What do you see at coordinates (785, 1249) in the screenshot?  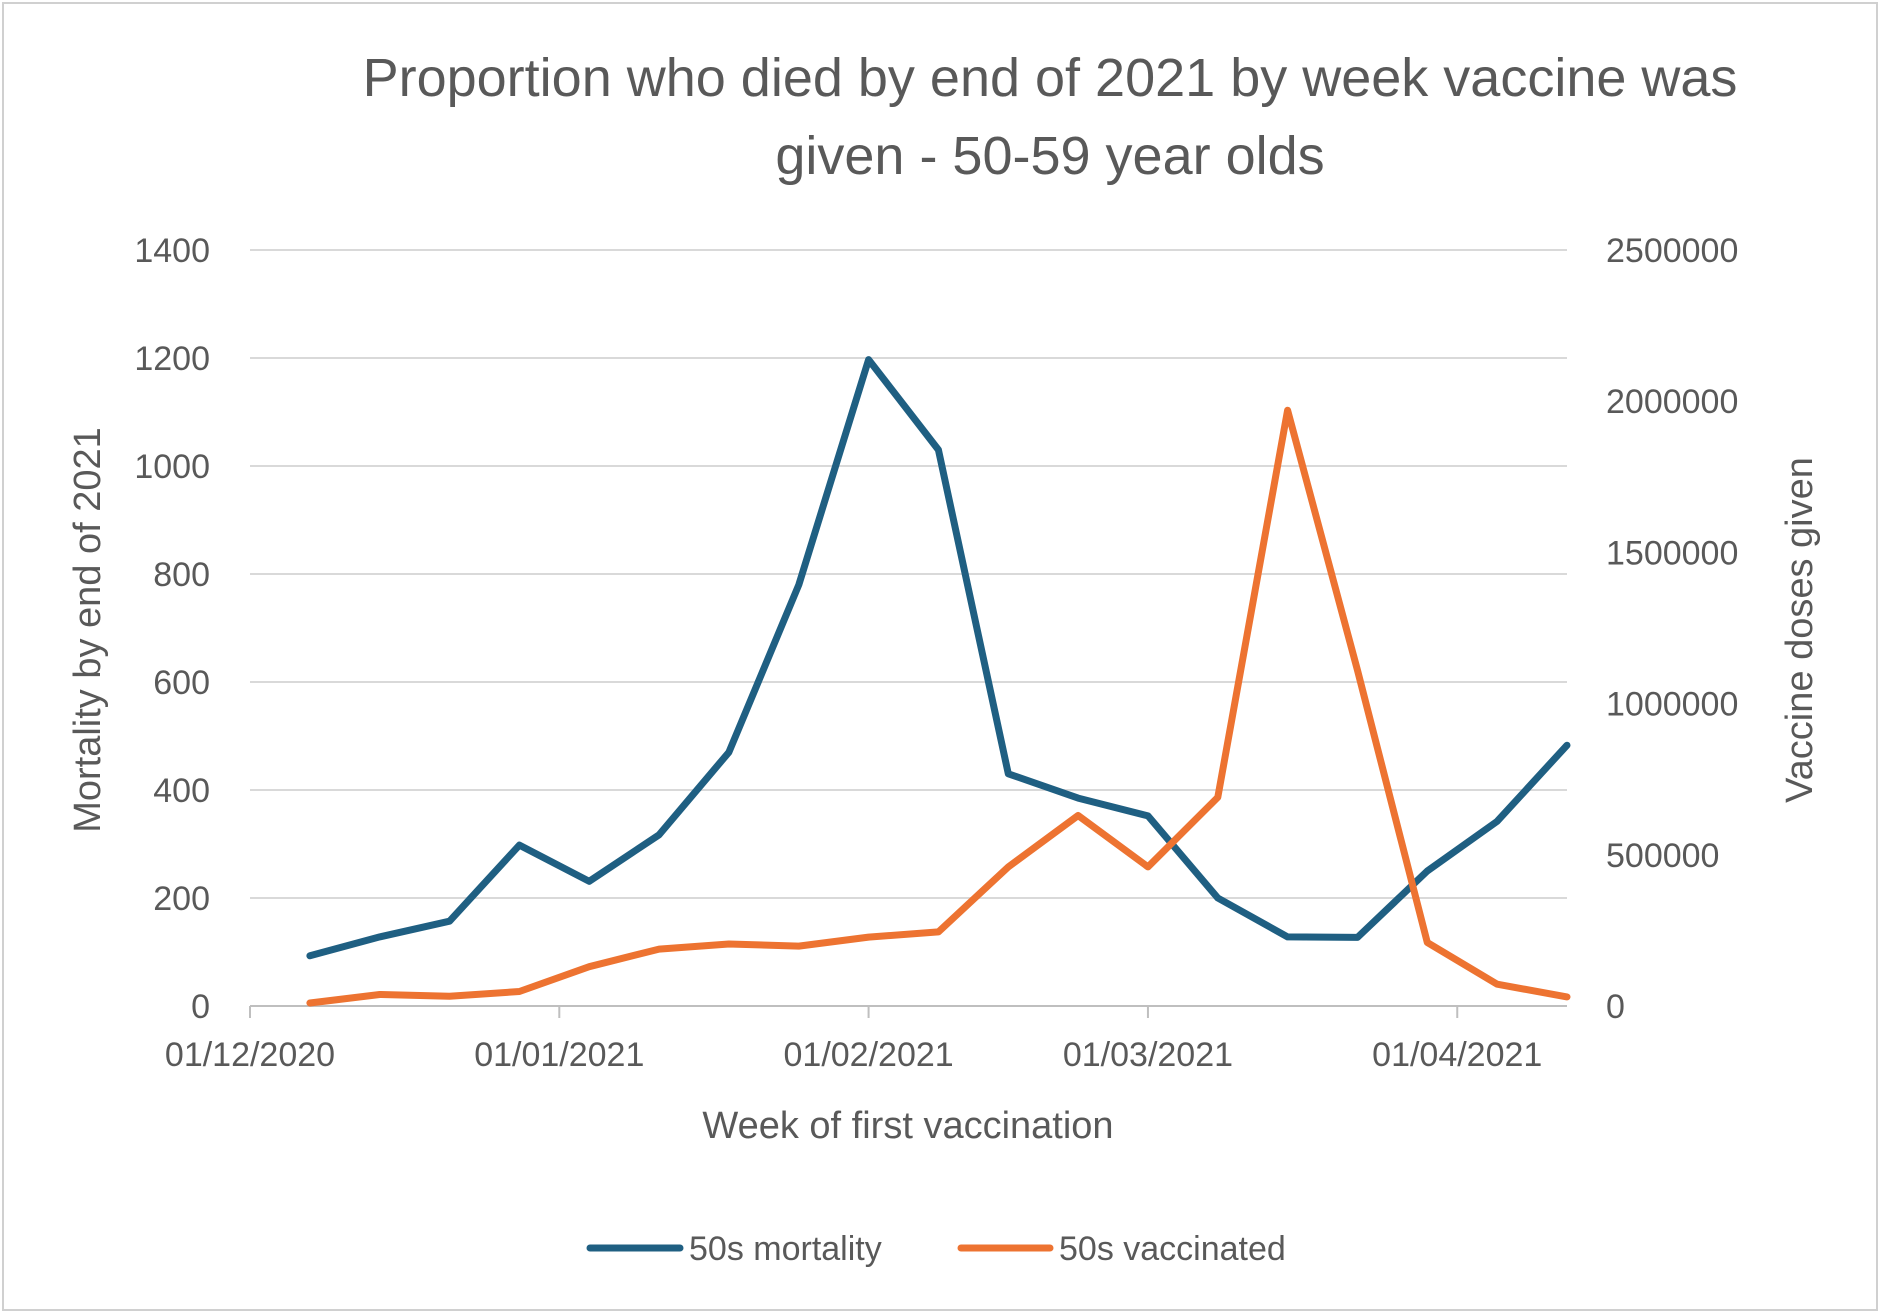 I see `legend-label-mortality: 50s mortality` at bounding box center [785, 1249].